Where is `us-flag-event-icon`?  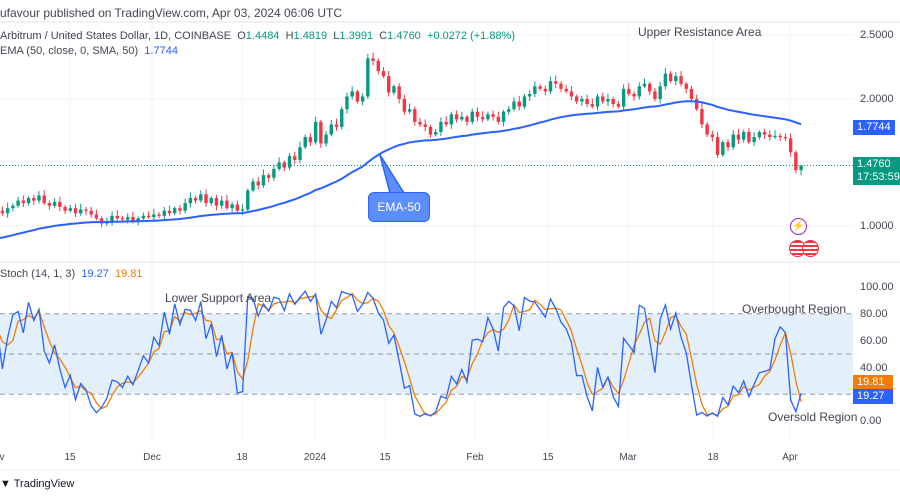
us-flag-event-icon is located at coordinates (810, 248).